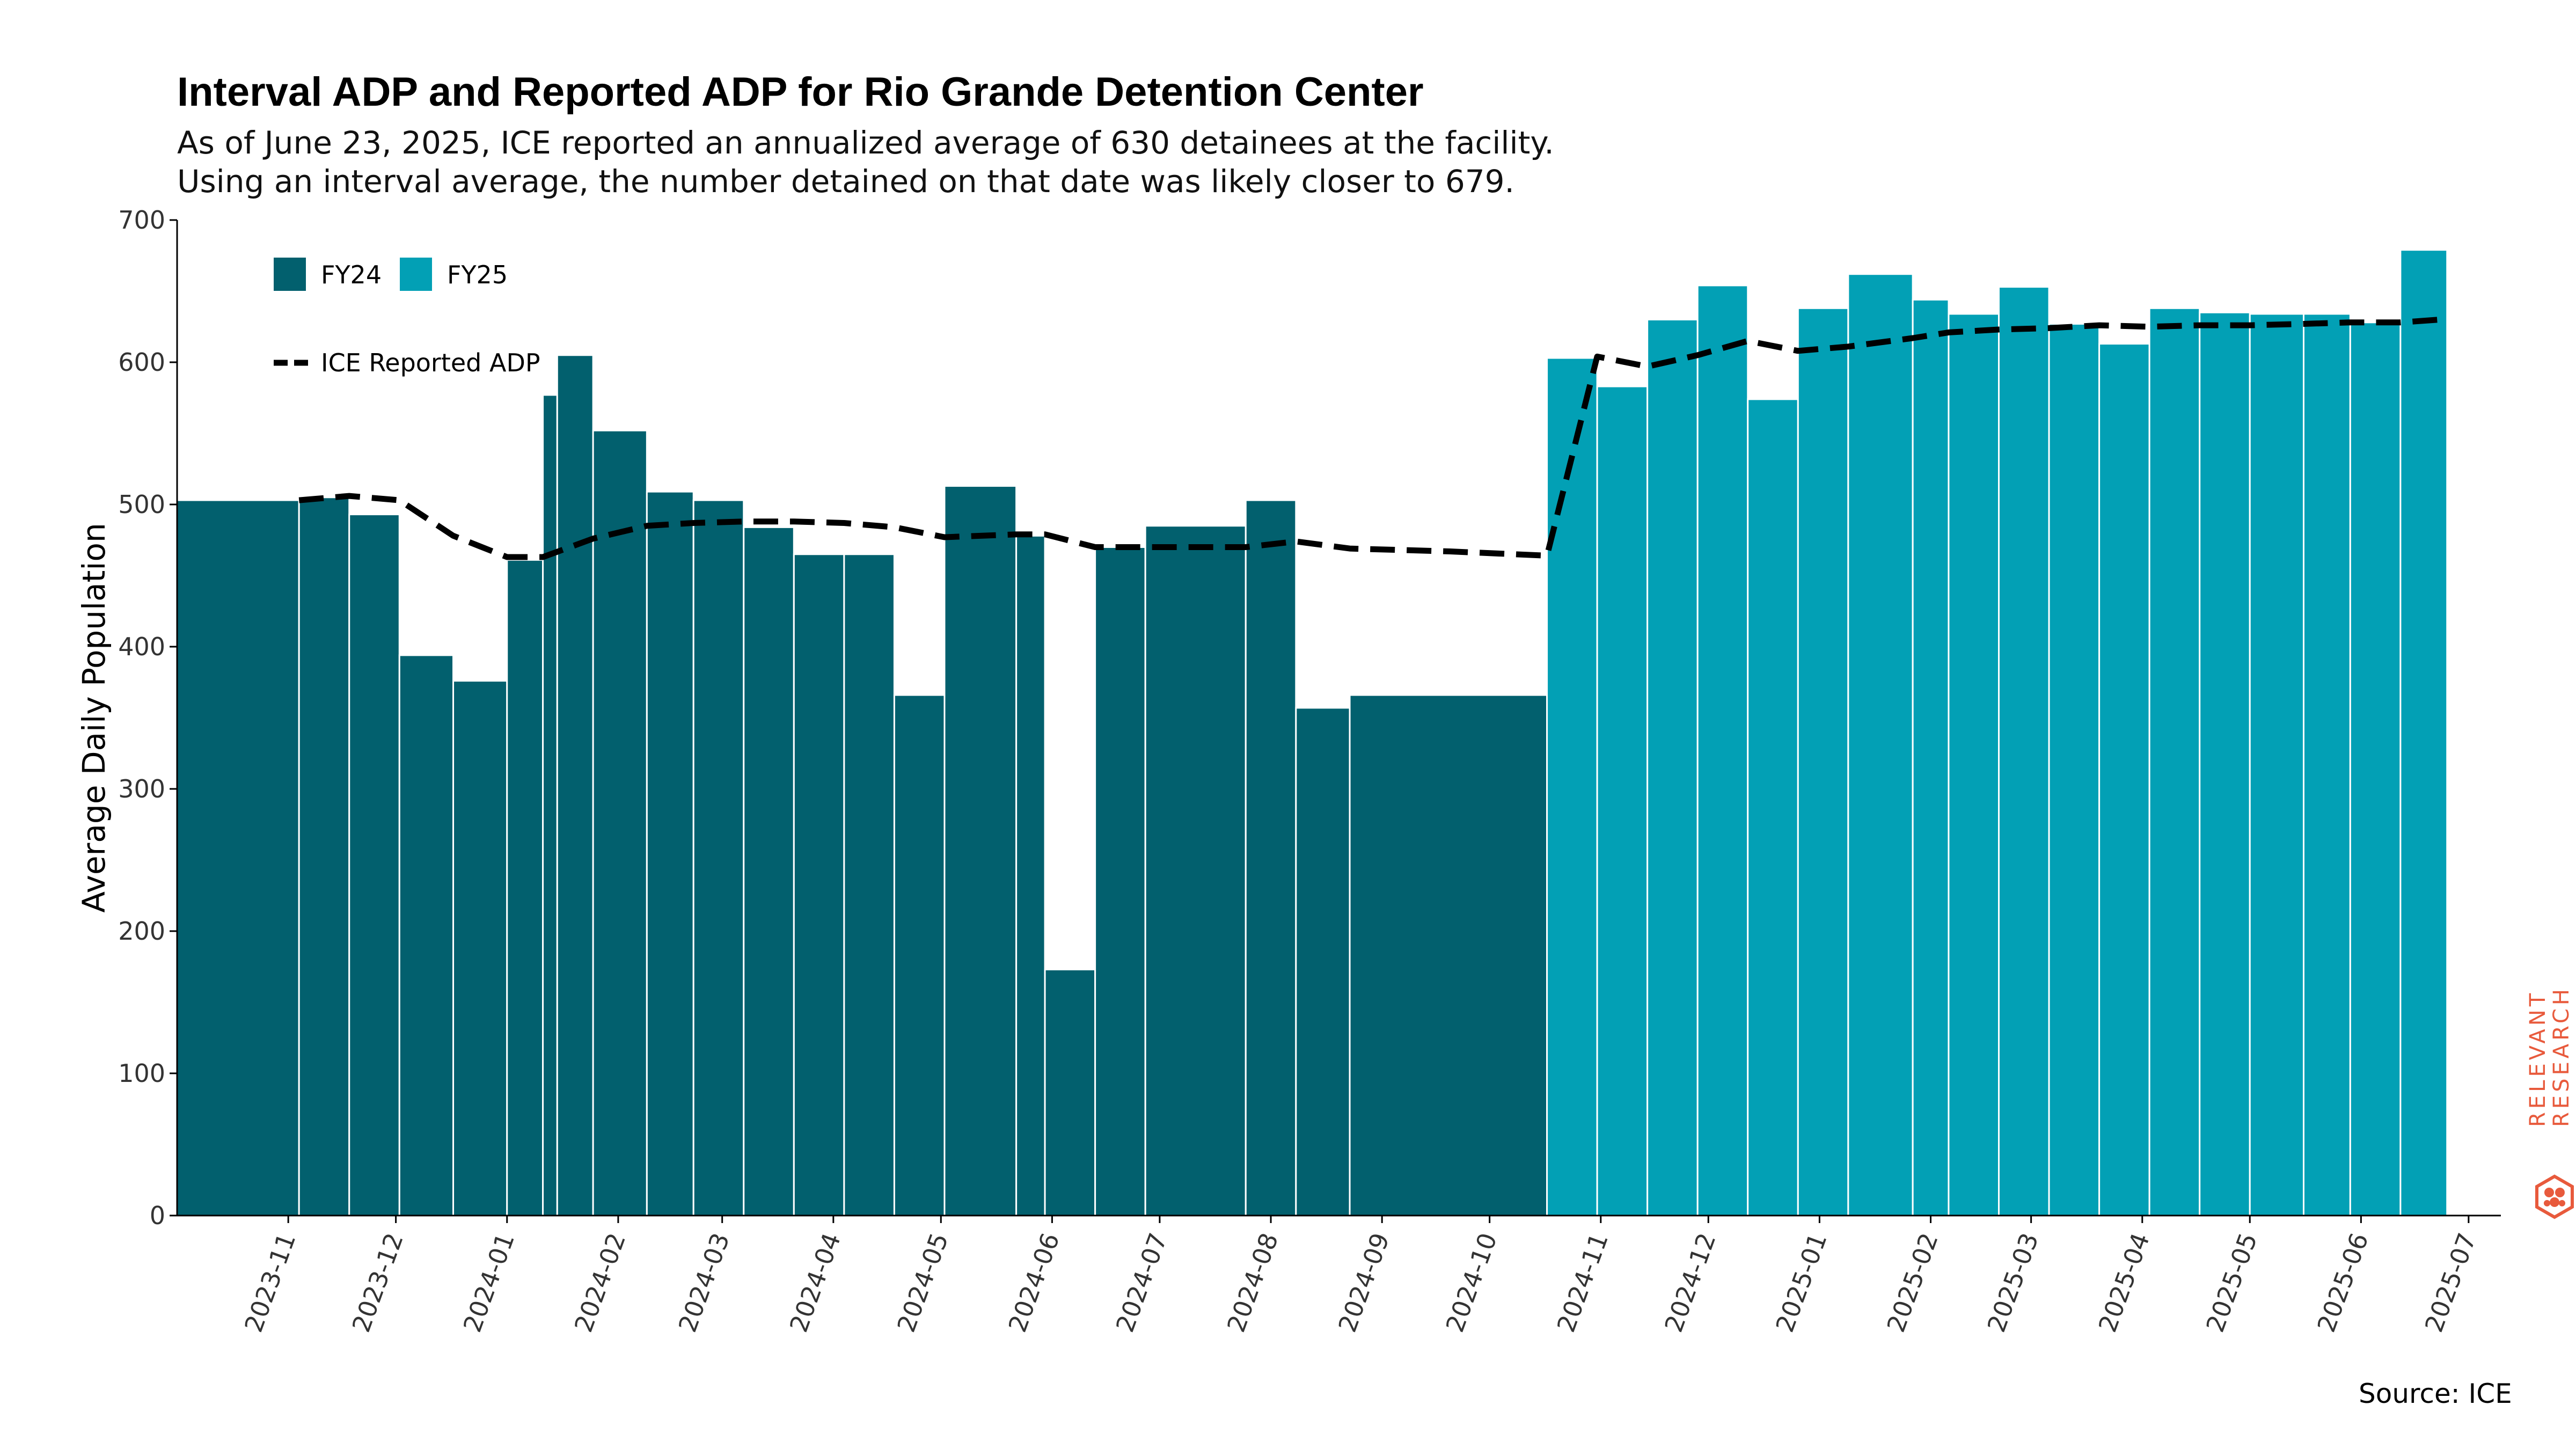  I want to click on x-tick-label-2024-11: 2024-11, so click(1583, 1282).